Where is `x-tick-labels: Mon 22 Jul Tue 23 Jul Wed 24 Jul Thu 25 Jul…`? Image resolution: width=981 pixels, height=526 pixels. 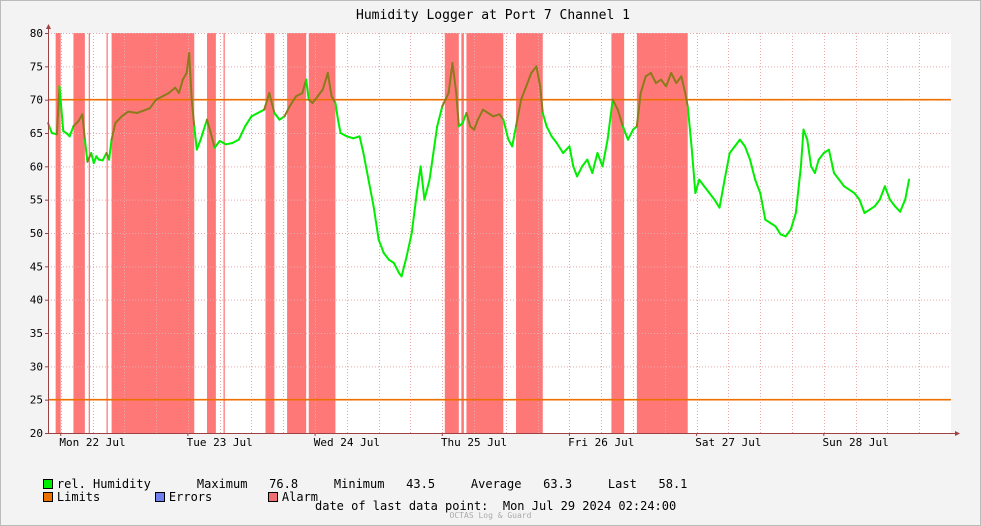 x-tick-labels: Mon 22 Jul Tue 23 Jul Wed 24 Jul Thu 25 Jul… is located at coordinates (473, 442).